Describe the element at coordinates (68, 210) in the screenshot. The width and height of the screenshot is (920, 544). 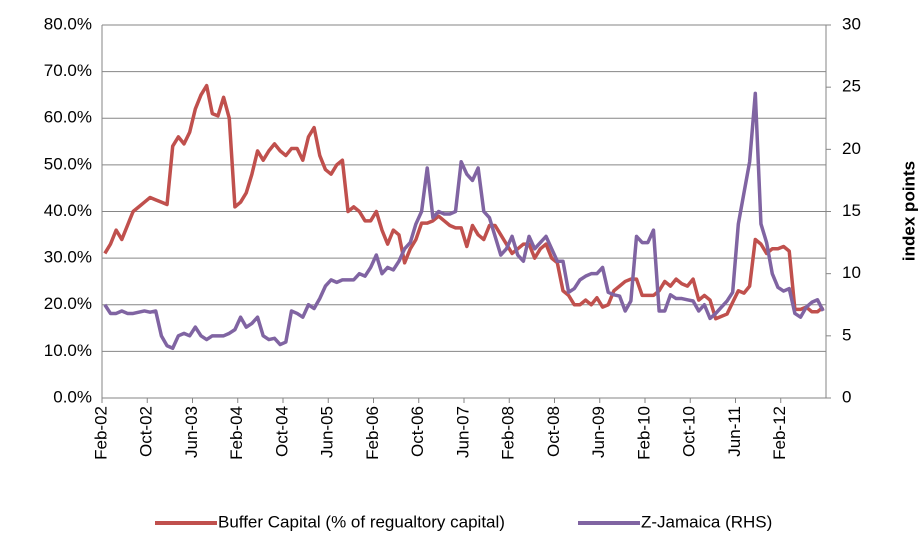
I see `y-tick-label: 40.0%` at that location.